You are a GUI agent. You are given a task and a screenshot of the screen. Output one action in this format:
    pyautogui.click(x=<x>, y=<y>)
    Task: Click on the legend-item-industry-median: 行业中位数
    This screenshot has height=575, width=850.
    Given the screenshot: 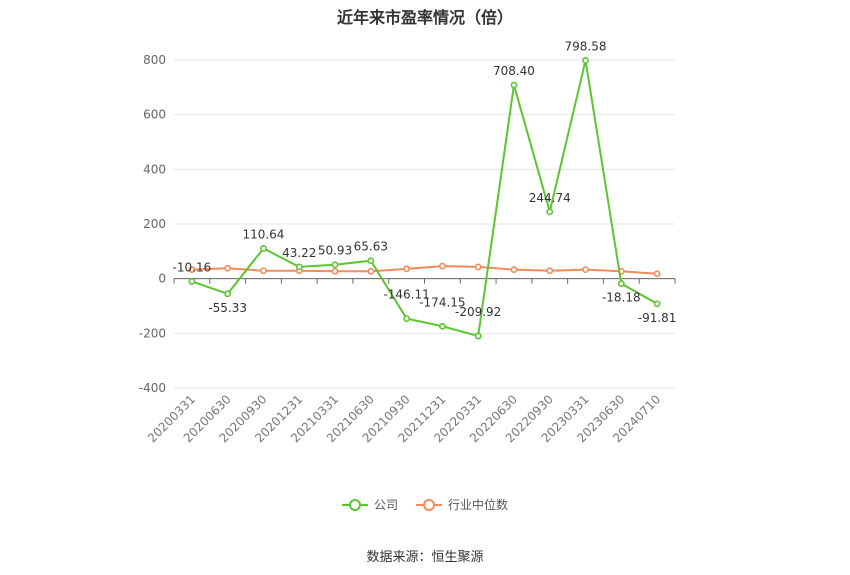 What is the action you would take?
    pyautogui.click(x=462, y=504)
    